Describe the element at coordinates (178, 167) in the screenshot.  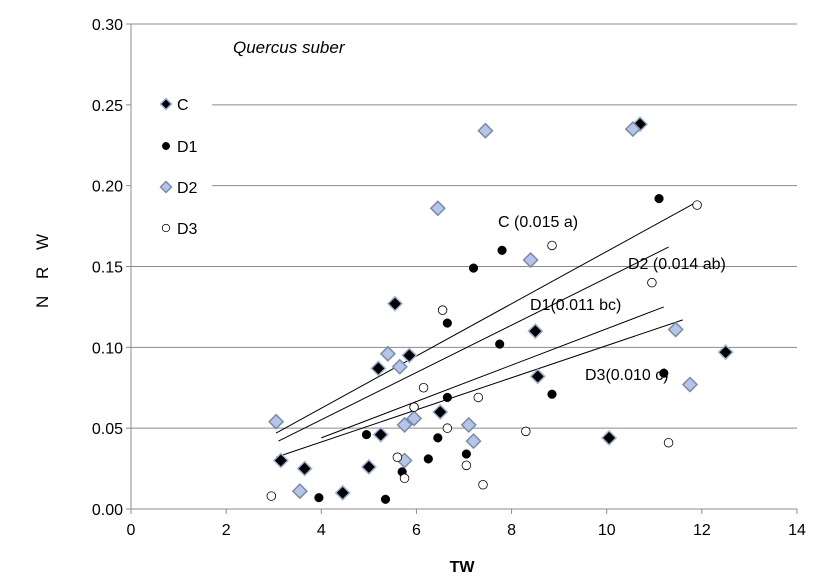
I see `legend: C D1 D2 D3` at that location.